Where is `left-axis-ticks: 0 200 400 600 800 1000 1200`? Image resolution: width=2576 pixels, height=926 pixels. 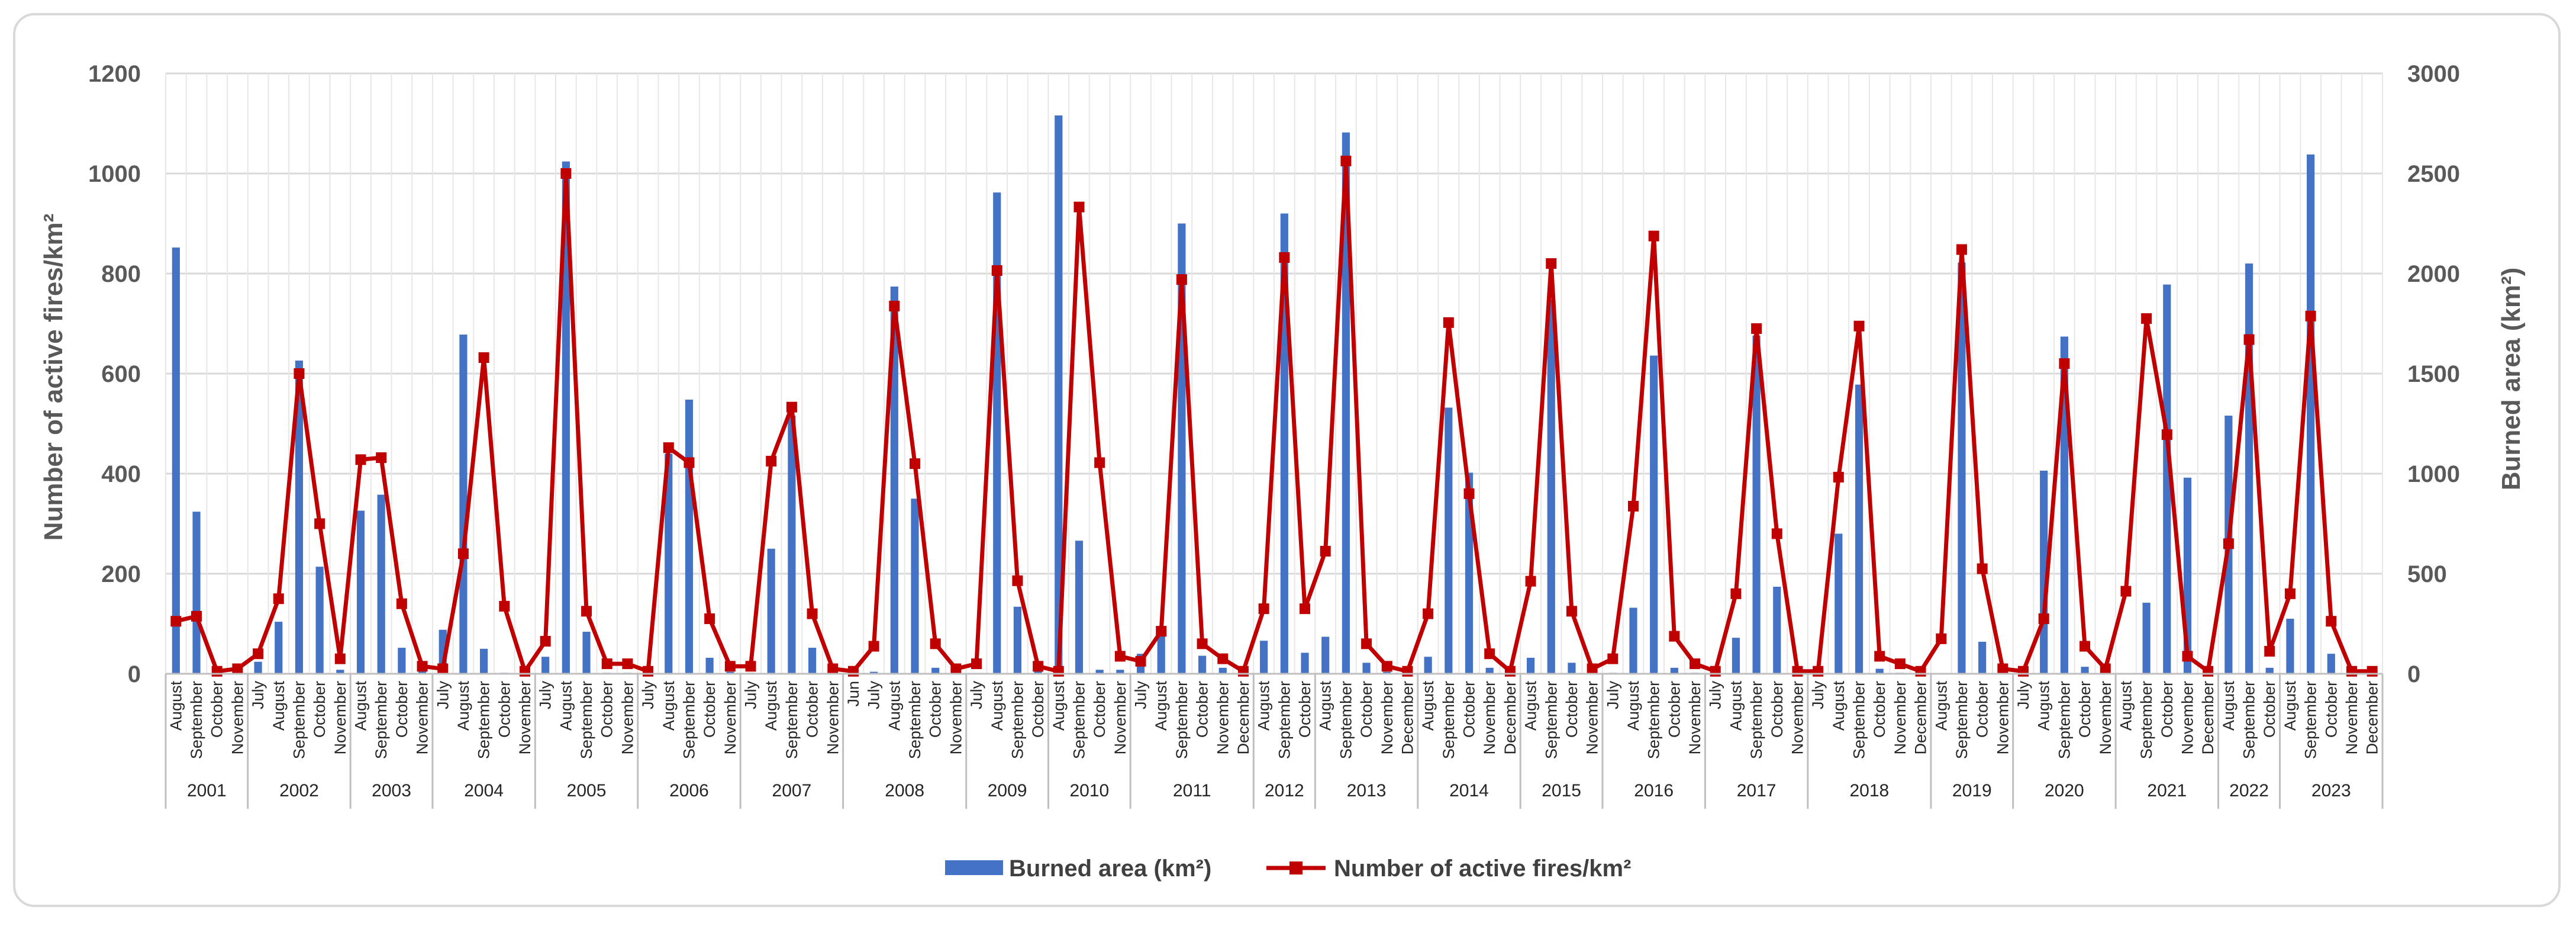 left-axis-ticks: 0 200 400 600 800 1000 1200 is located at coordinates (114, 374).